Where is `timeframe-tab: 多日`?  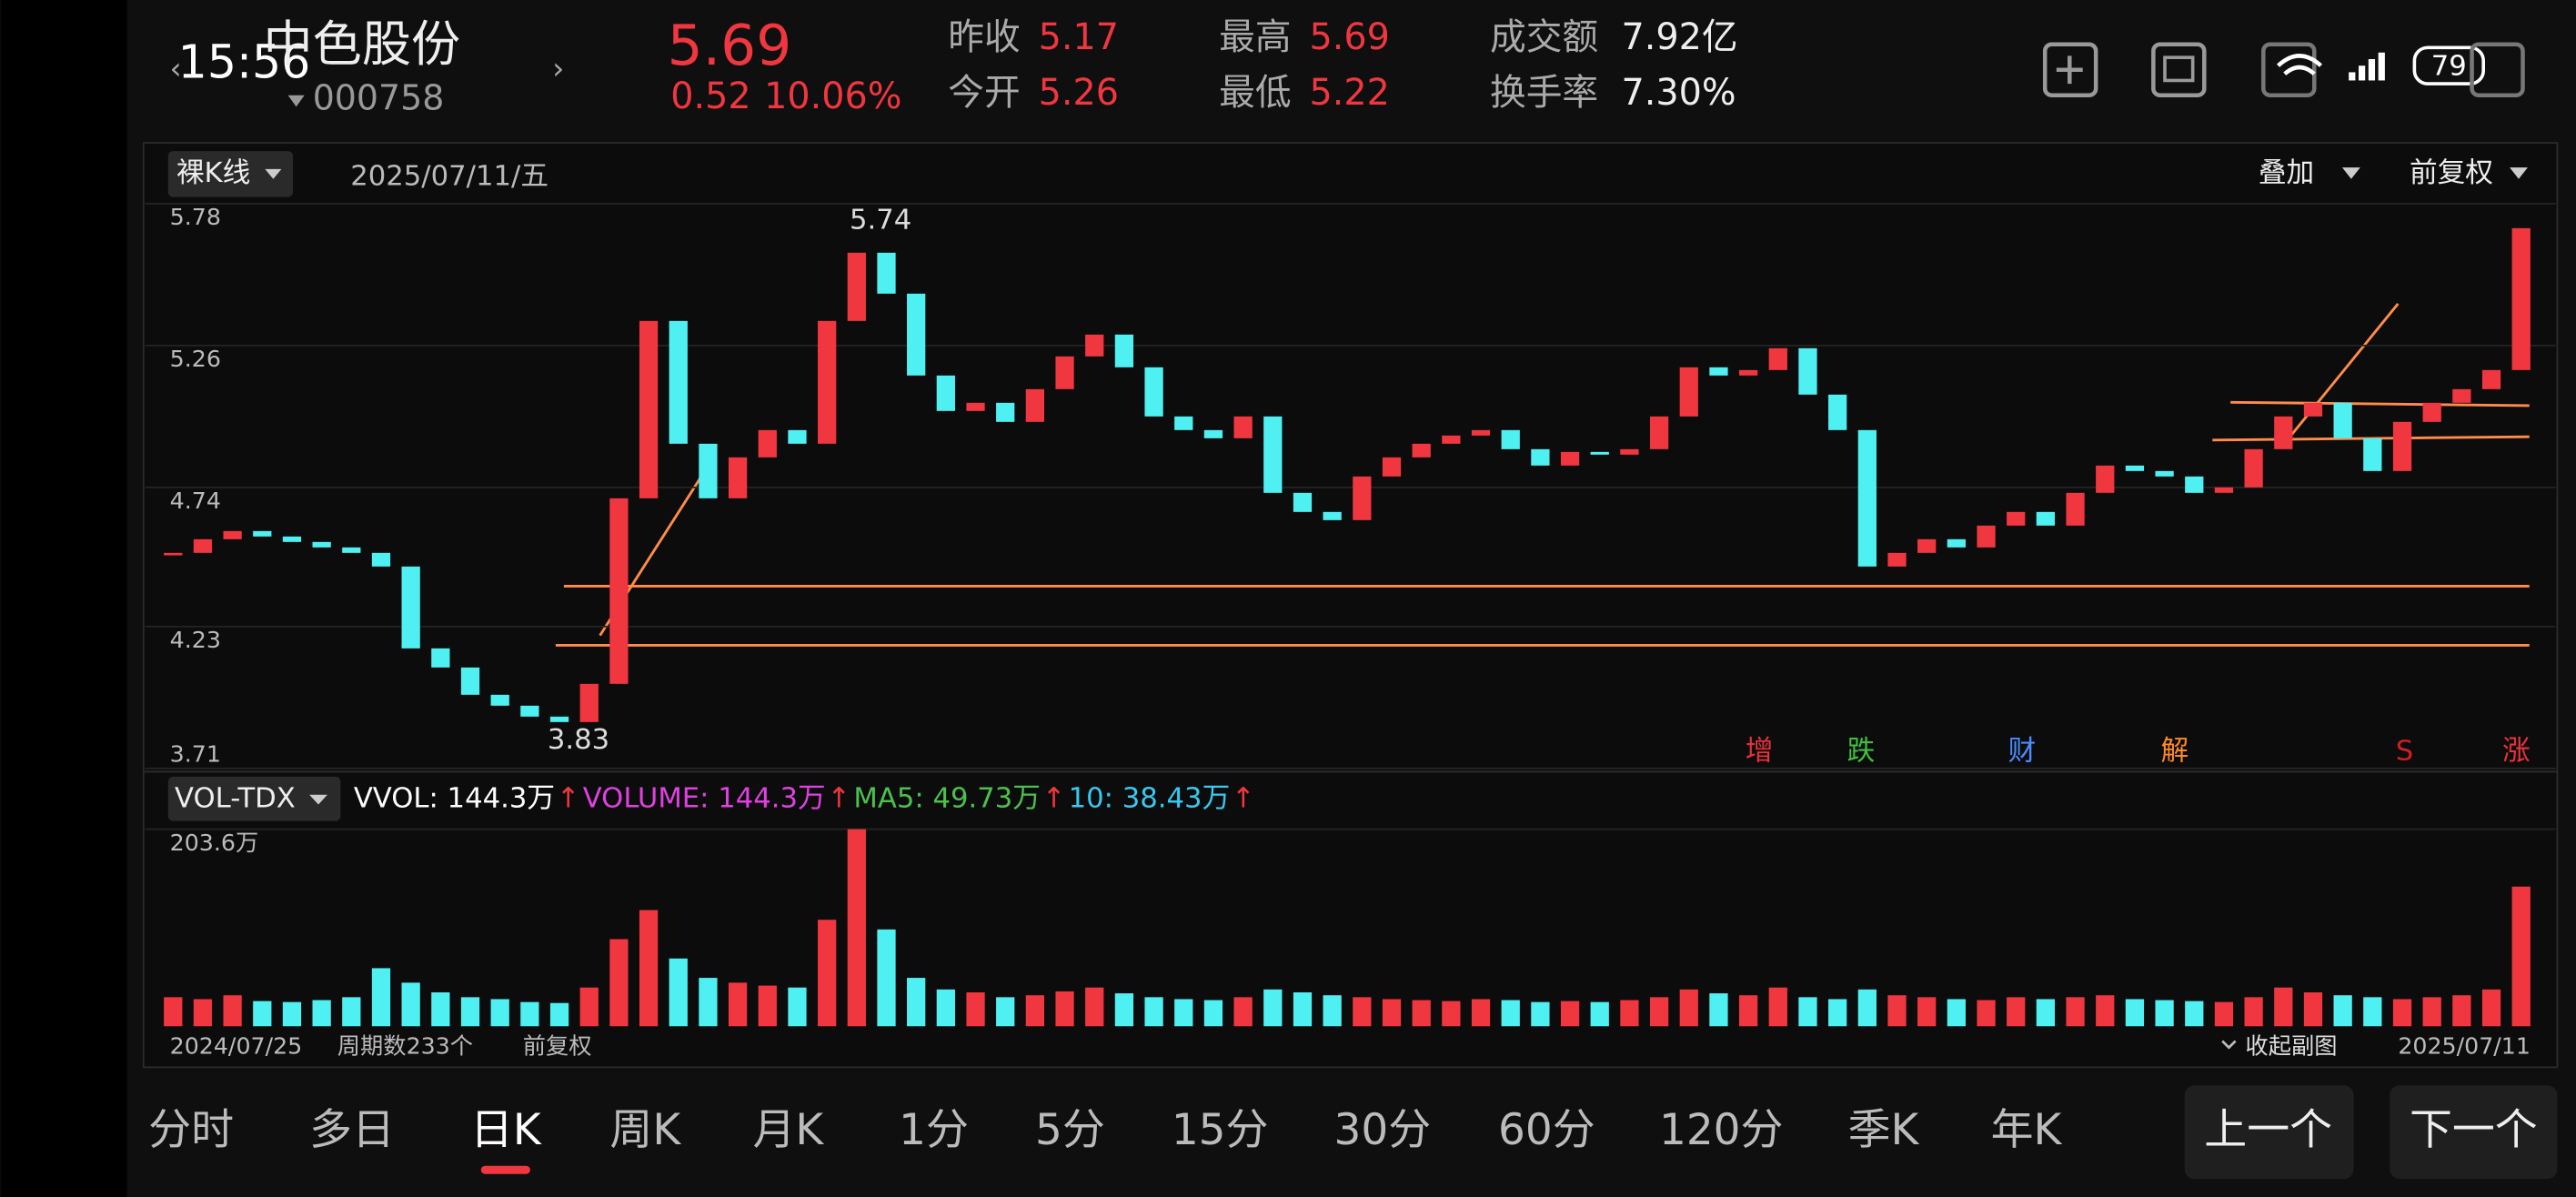 timeframe-tab: 多日 is located at coordinates (352, 1130).